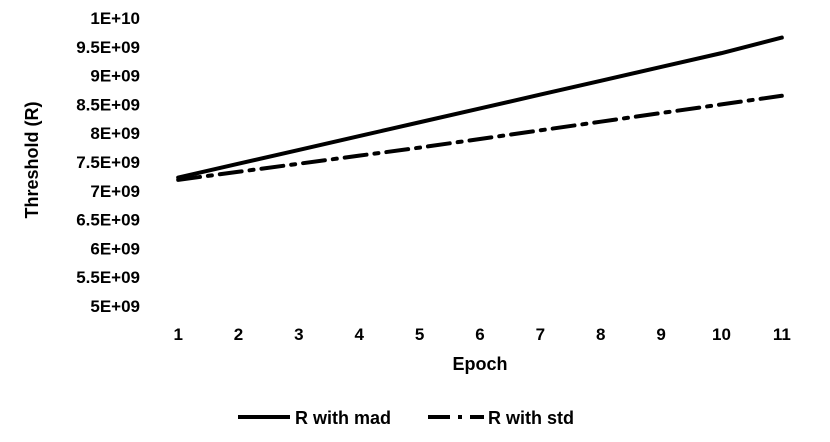  Describe the element at coordinates (32, 160) in the screenshot. I see `y-axis-title: Threshold (R)` at that location.